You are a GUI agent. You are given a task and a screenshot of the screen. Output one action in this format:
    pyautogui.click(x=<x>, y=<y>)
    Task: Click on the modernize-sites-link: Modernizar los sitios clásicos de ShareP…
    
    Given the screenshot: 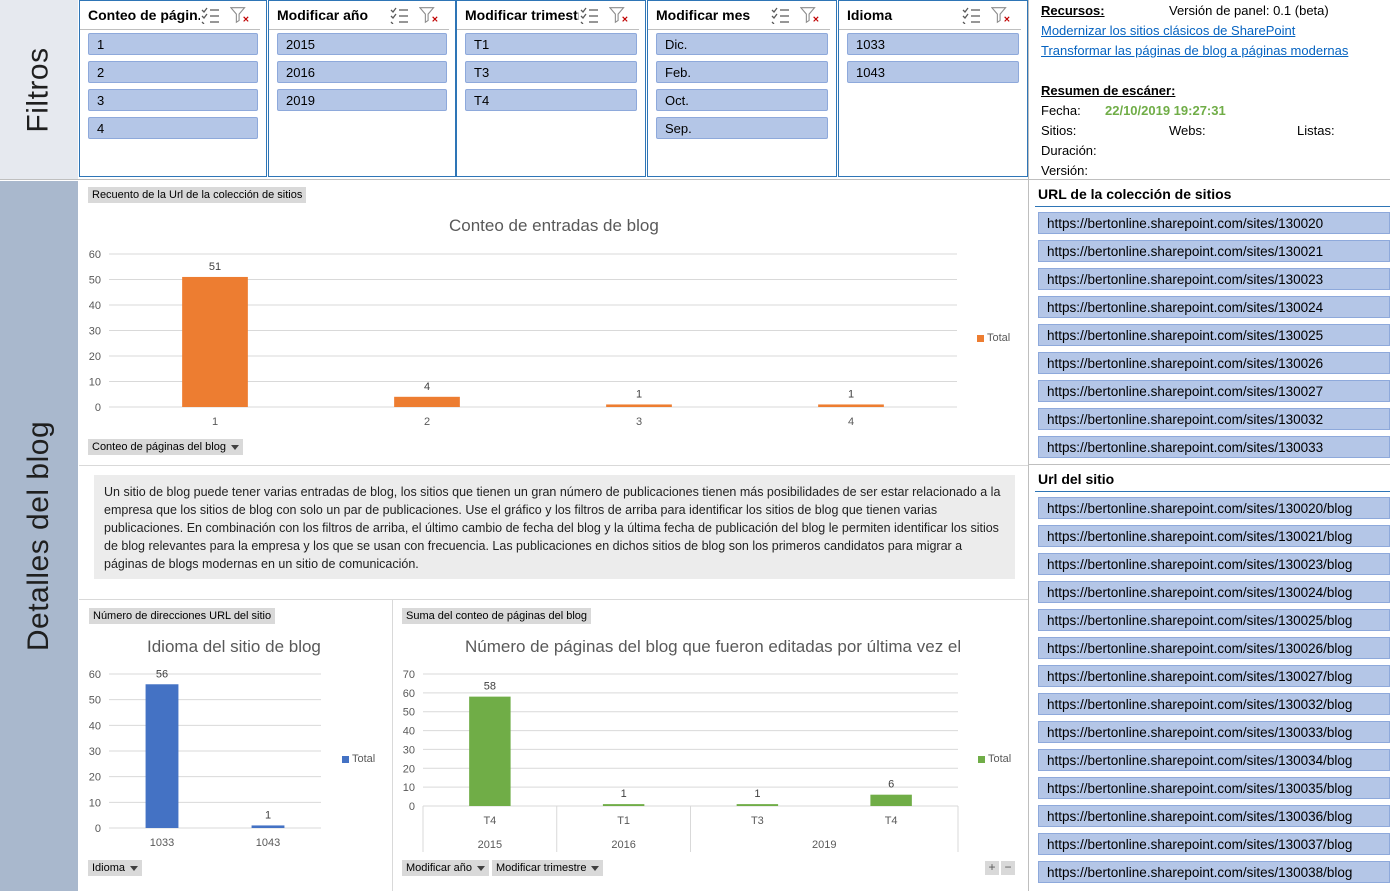 What is the action you would take?
    pyautogui.click(x=1168, y=30)
    